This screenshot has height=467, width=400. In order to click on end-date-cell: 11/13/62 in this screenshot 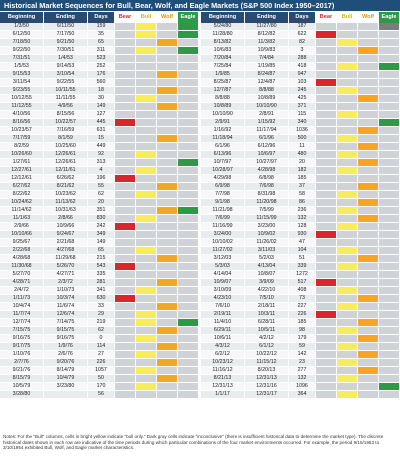, I will do `click(66, 203)`.